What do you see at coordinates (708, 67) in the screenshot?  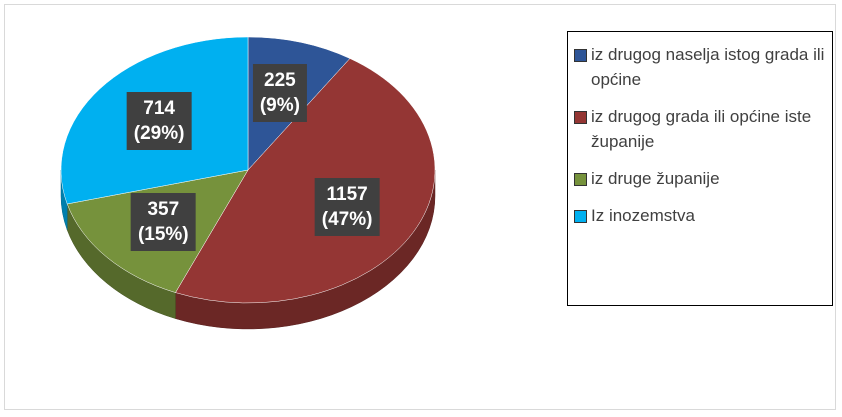 I see `legend-label: iz drugog naselja istog grada ili općine` at bounding box center [708, 67].